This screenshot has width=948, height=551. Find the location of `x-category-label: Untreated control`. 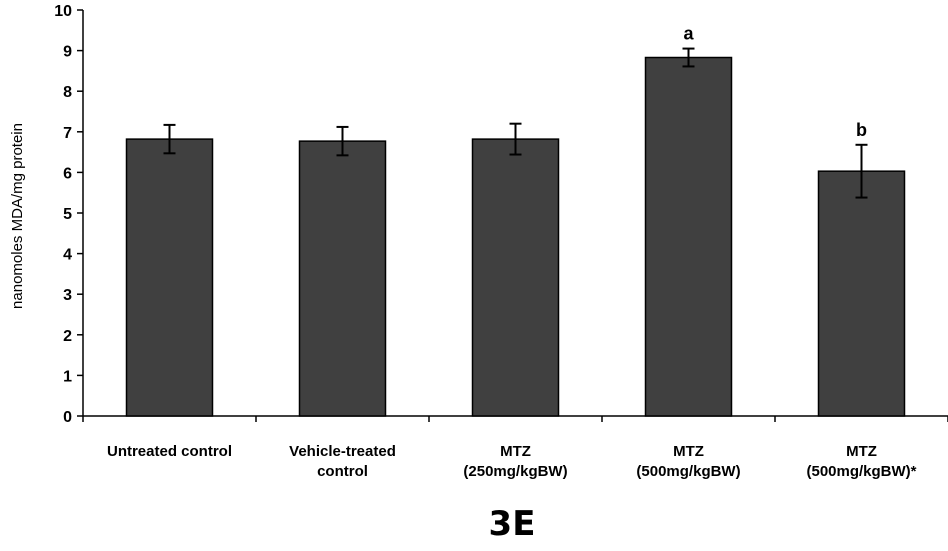

x-category-label: Untreated control is located at coordinates (169, 451).